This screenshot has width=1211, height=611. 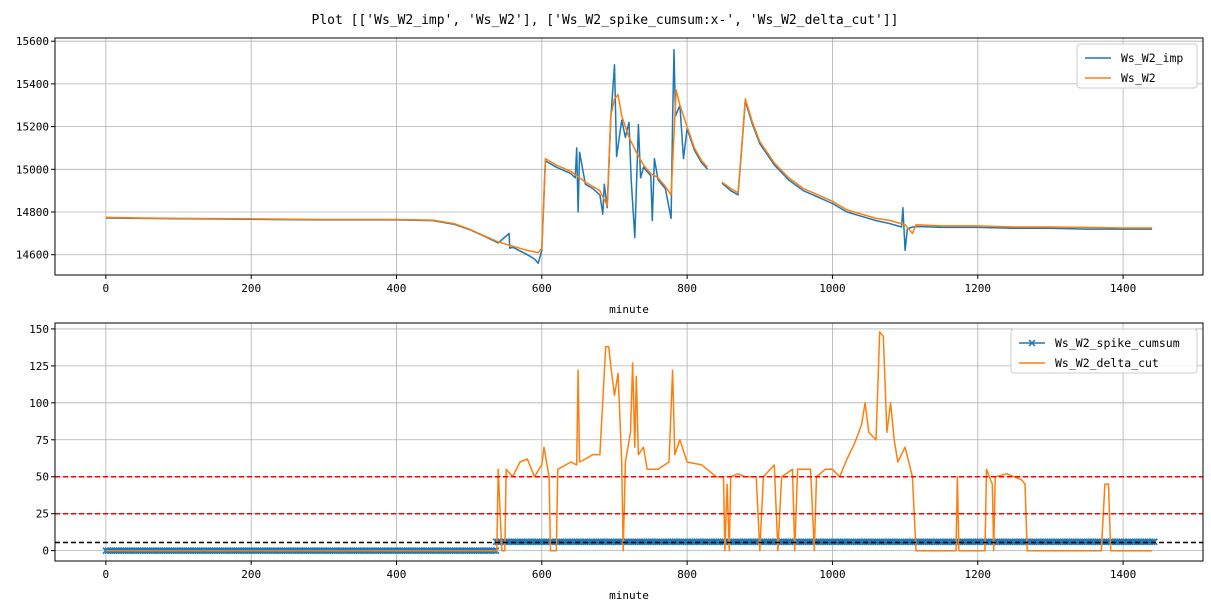 I want to click on y-tick-label: 15000, so click(x=32, y=169).